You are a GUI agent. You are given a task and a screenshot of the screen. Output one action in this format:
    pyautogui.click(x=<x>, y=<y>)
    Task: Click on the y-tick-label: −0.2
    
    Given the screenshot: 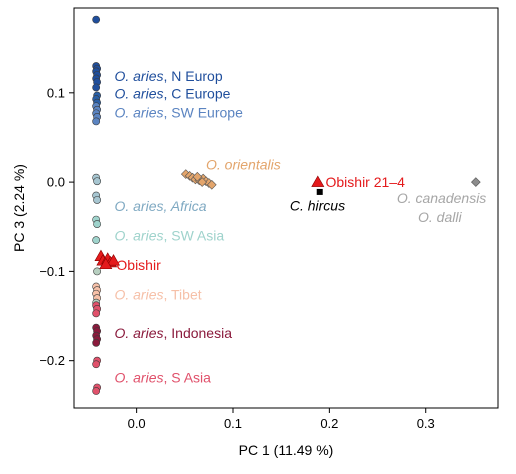 What is the action you would take?
    pyautogui.click(x=52, y=360)
    